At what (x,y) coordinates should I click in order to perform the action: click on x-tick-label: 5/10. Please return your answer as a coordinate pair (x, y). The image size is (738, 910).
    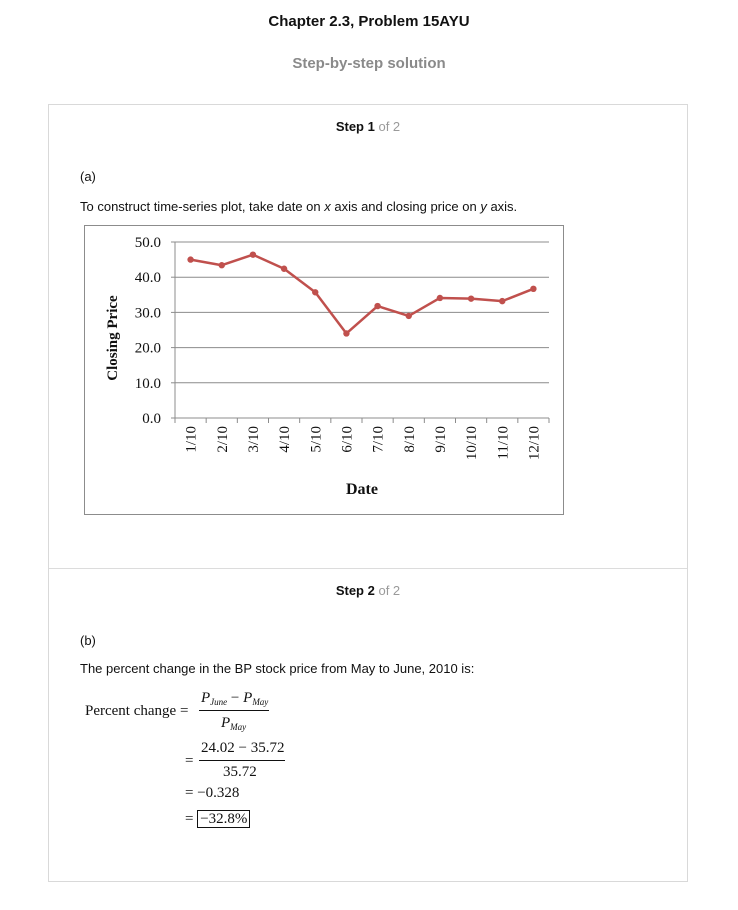
    Looking at the image, I should click on (316, 439).